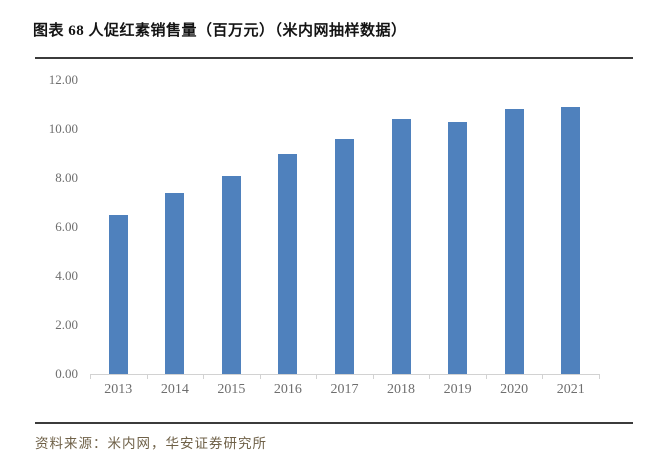  Describe the element at coordinates (66, 177) in the screenshot. I see `y-tick-label: 8.00` at that location.